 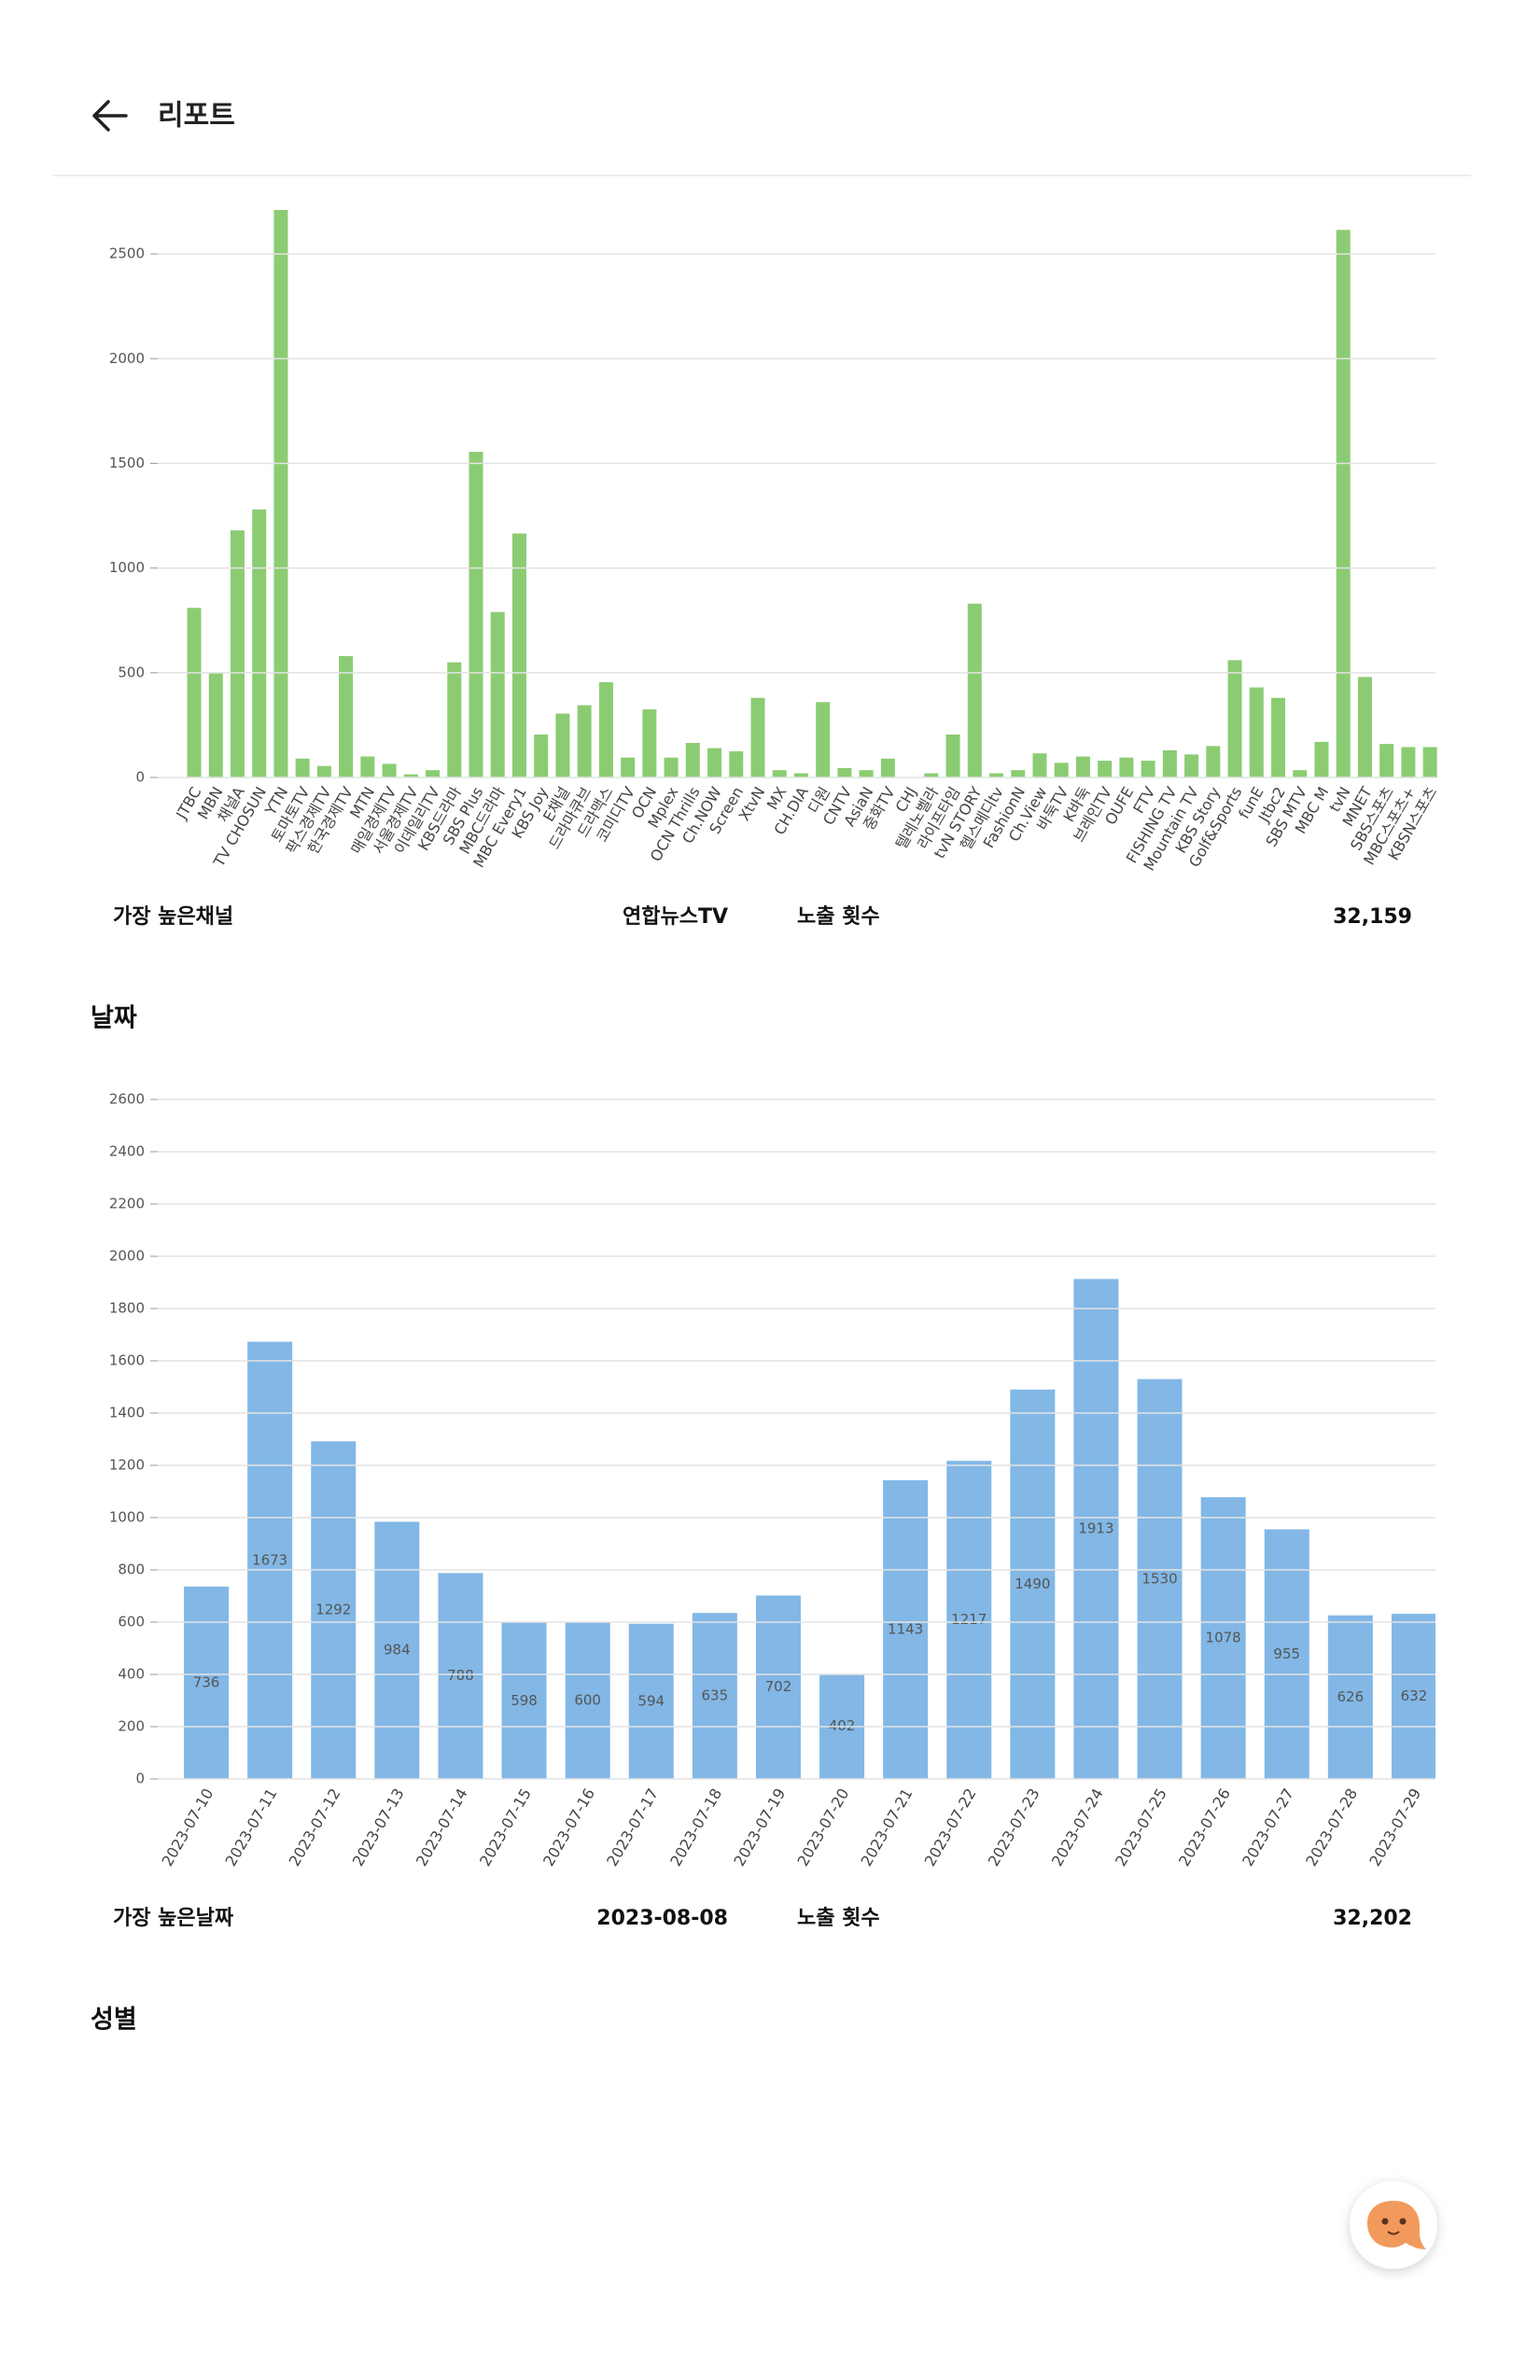 What do you see at coordinates (127, 1413) in the screenshot?
I see `y-tick-label: 1400` at bounding box center [127, 1413].